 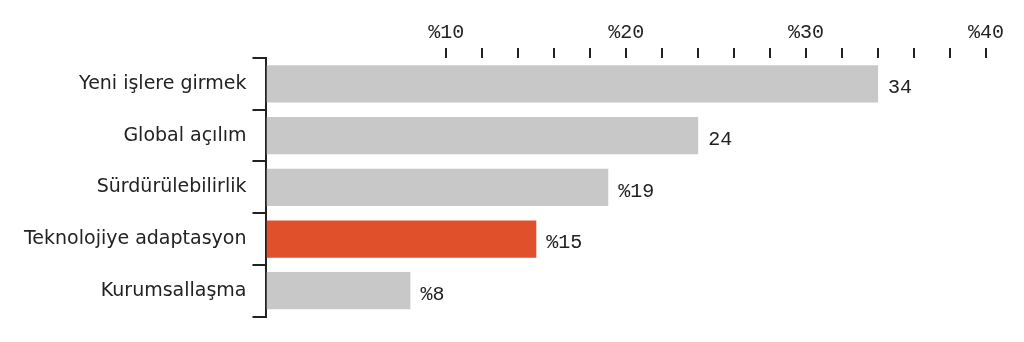 What do you see at coordinates (564, 243) in the screenshot?
I see `data-label: %15` at bounding box center [564, 243].